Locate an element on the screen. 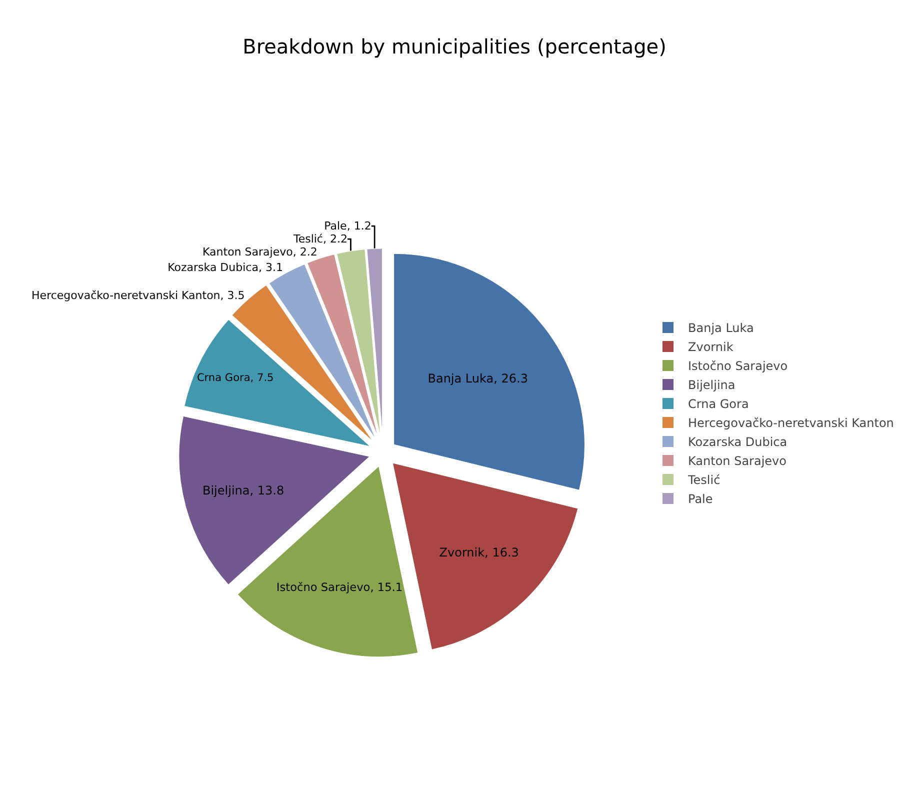 The height and width of the screenshot is (786, 909). legend-label: Pale is located at coordinates (700, 499).